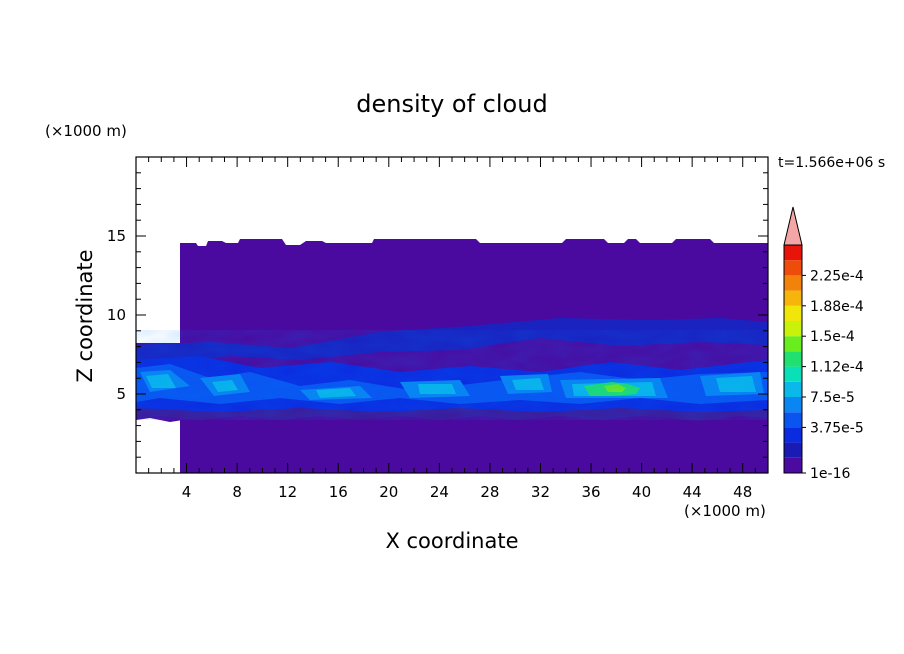 This screenshot has height=654, width=904. Describe the element at coordinates (489, 492) in the screenshot. I see `x-tick-label: 28` at that location.